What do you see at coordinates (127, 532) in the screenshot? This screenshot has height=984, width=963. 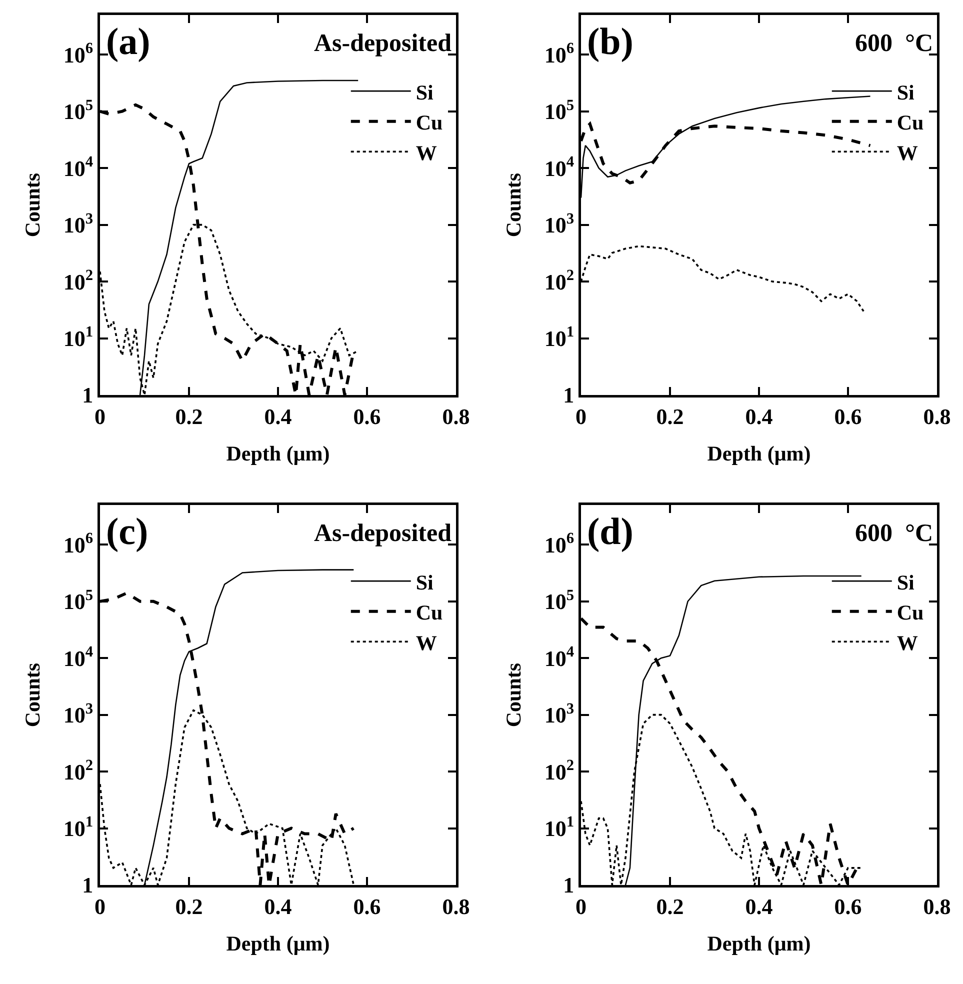 I see `annotation: (c)` at bounding box center [127, 532].